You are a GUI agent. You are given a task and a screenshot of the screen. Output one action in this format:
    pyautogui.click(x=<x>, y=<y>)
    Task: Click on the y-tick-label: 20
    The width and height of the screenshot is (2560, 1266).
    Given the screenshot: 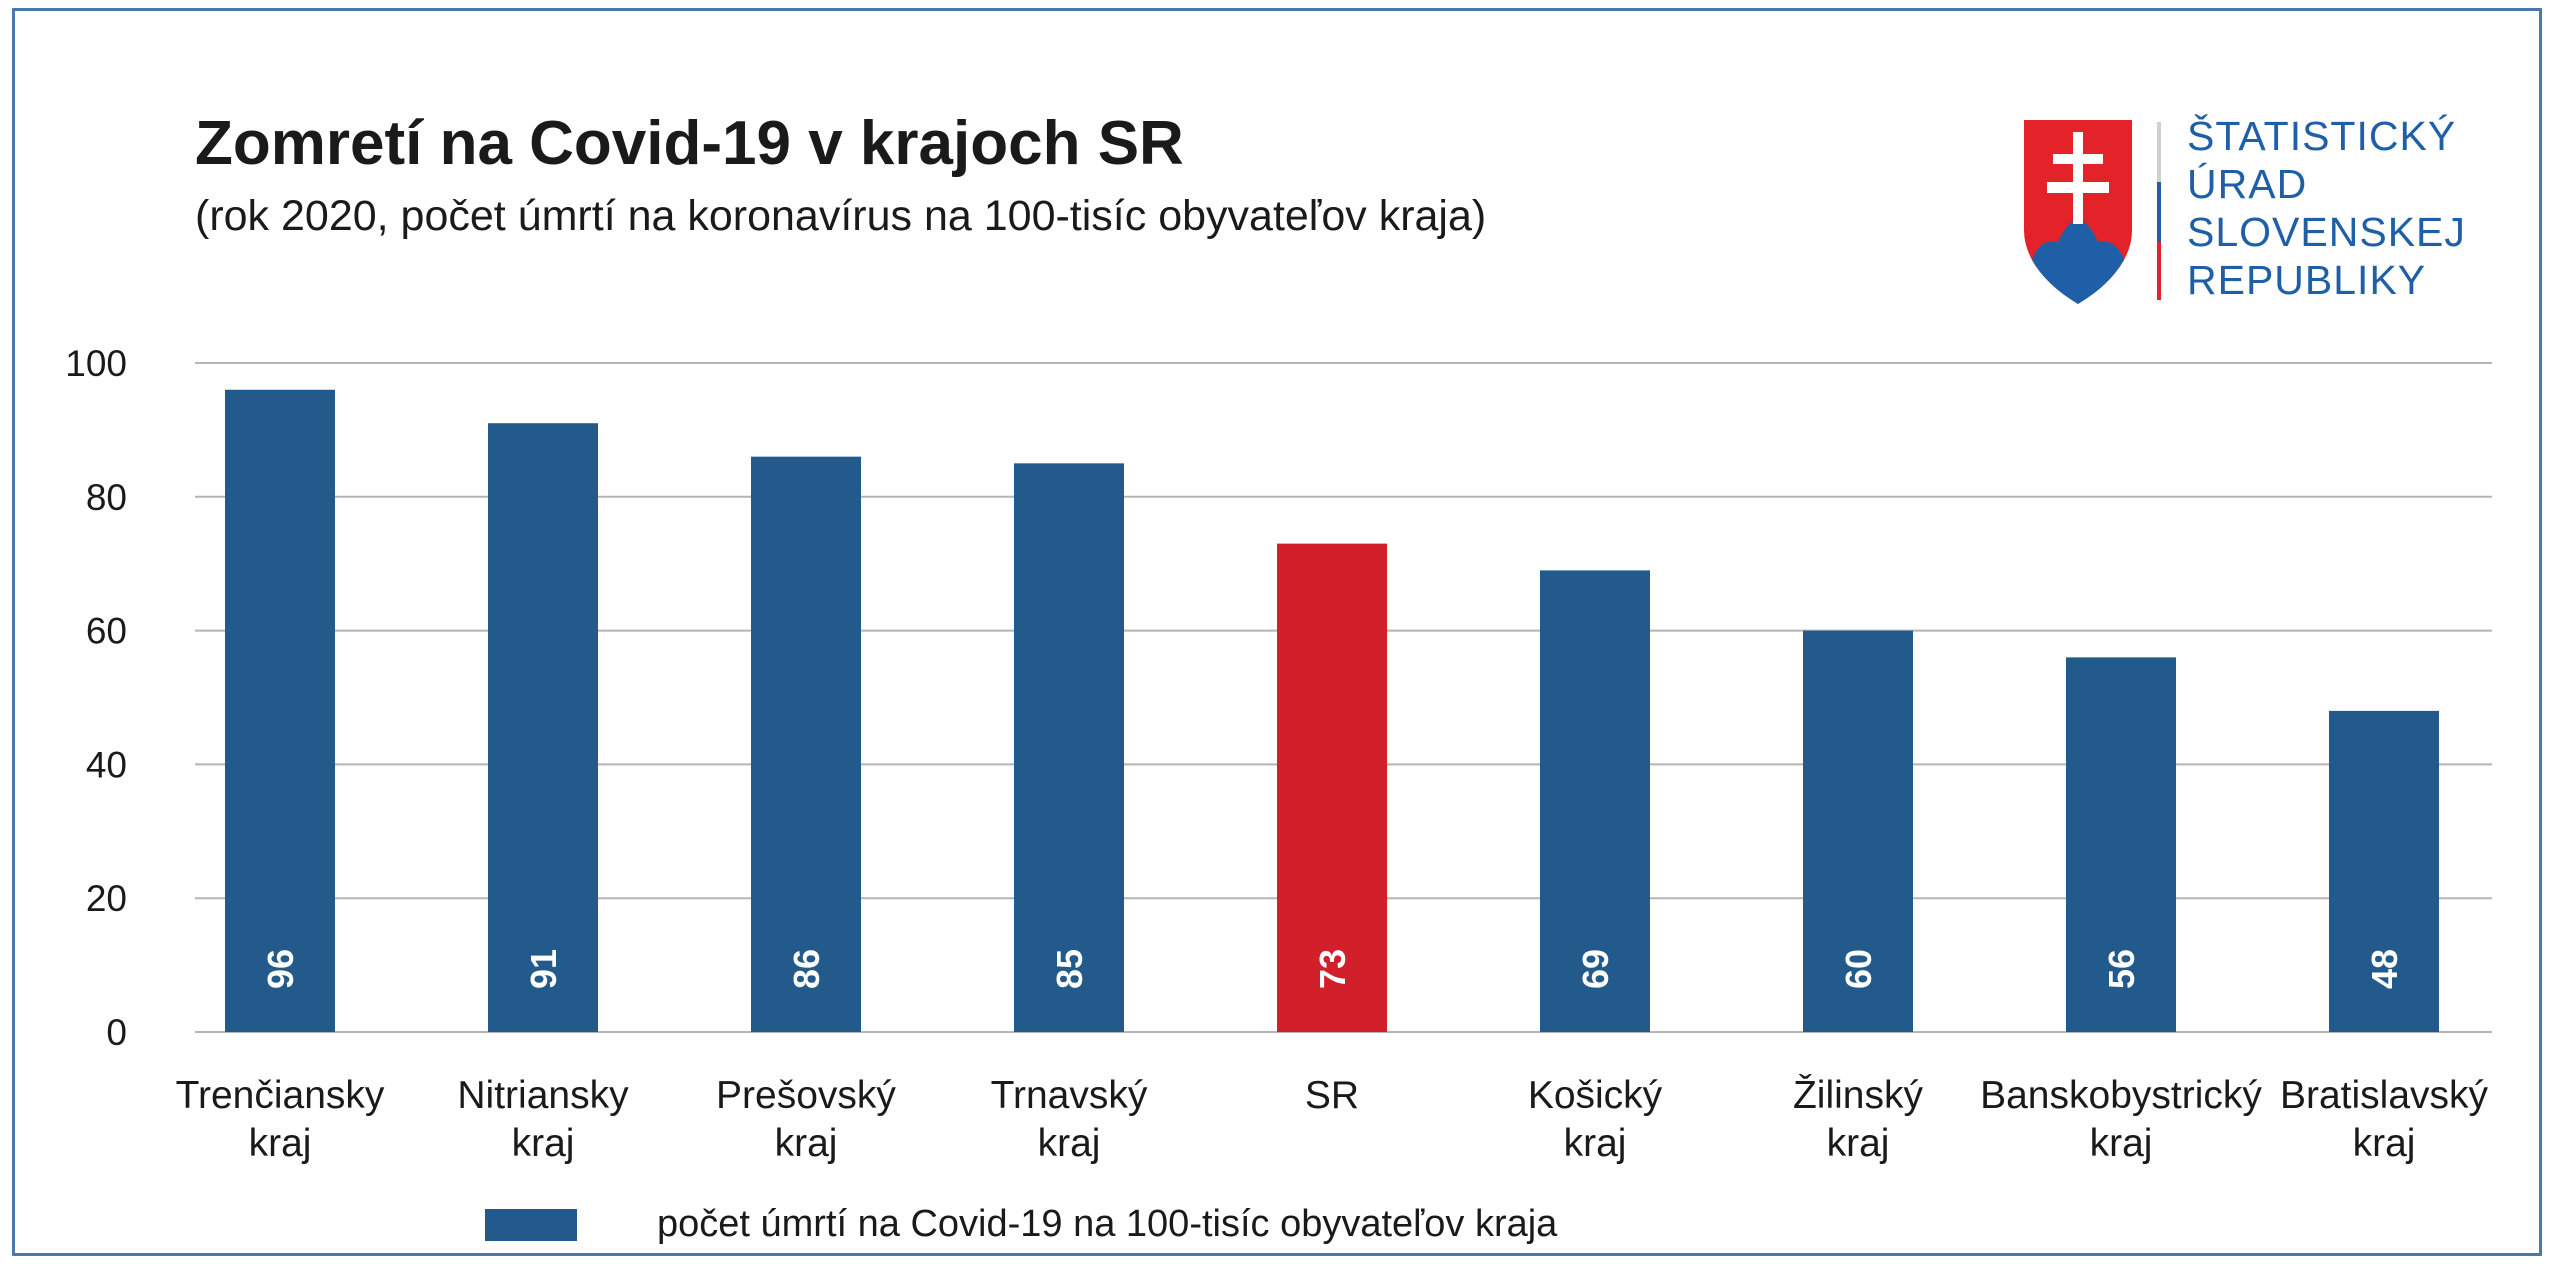 What is the action you would take?
    pyautogui.click(x=106, y=898)
    